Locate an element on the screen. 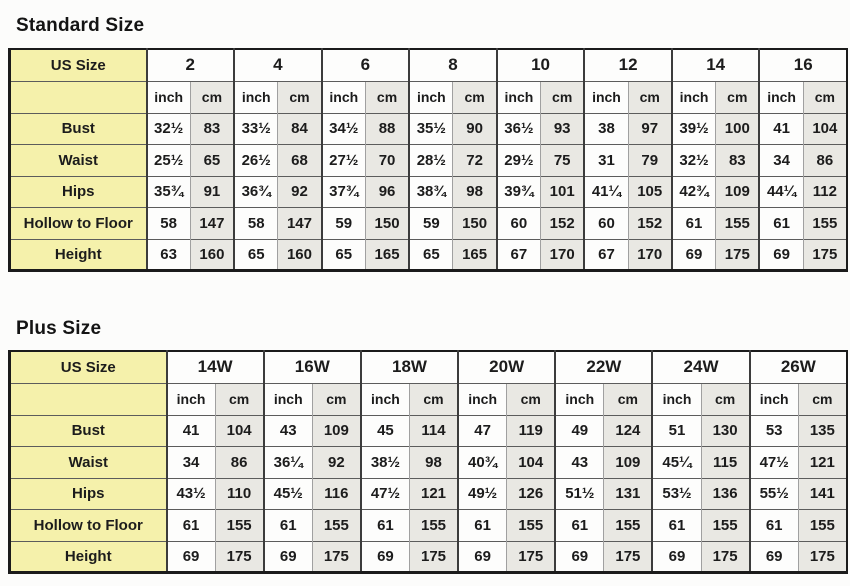 The width and height of the screenshot is (850, 586). size-header-cell: 26W is located at coordinates (797, 366).